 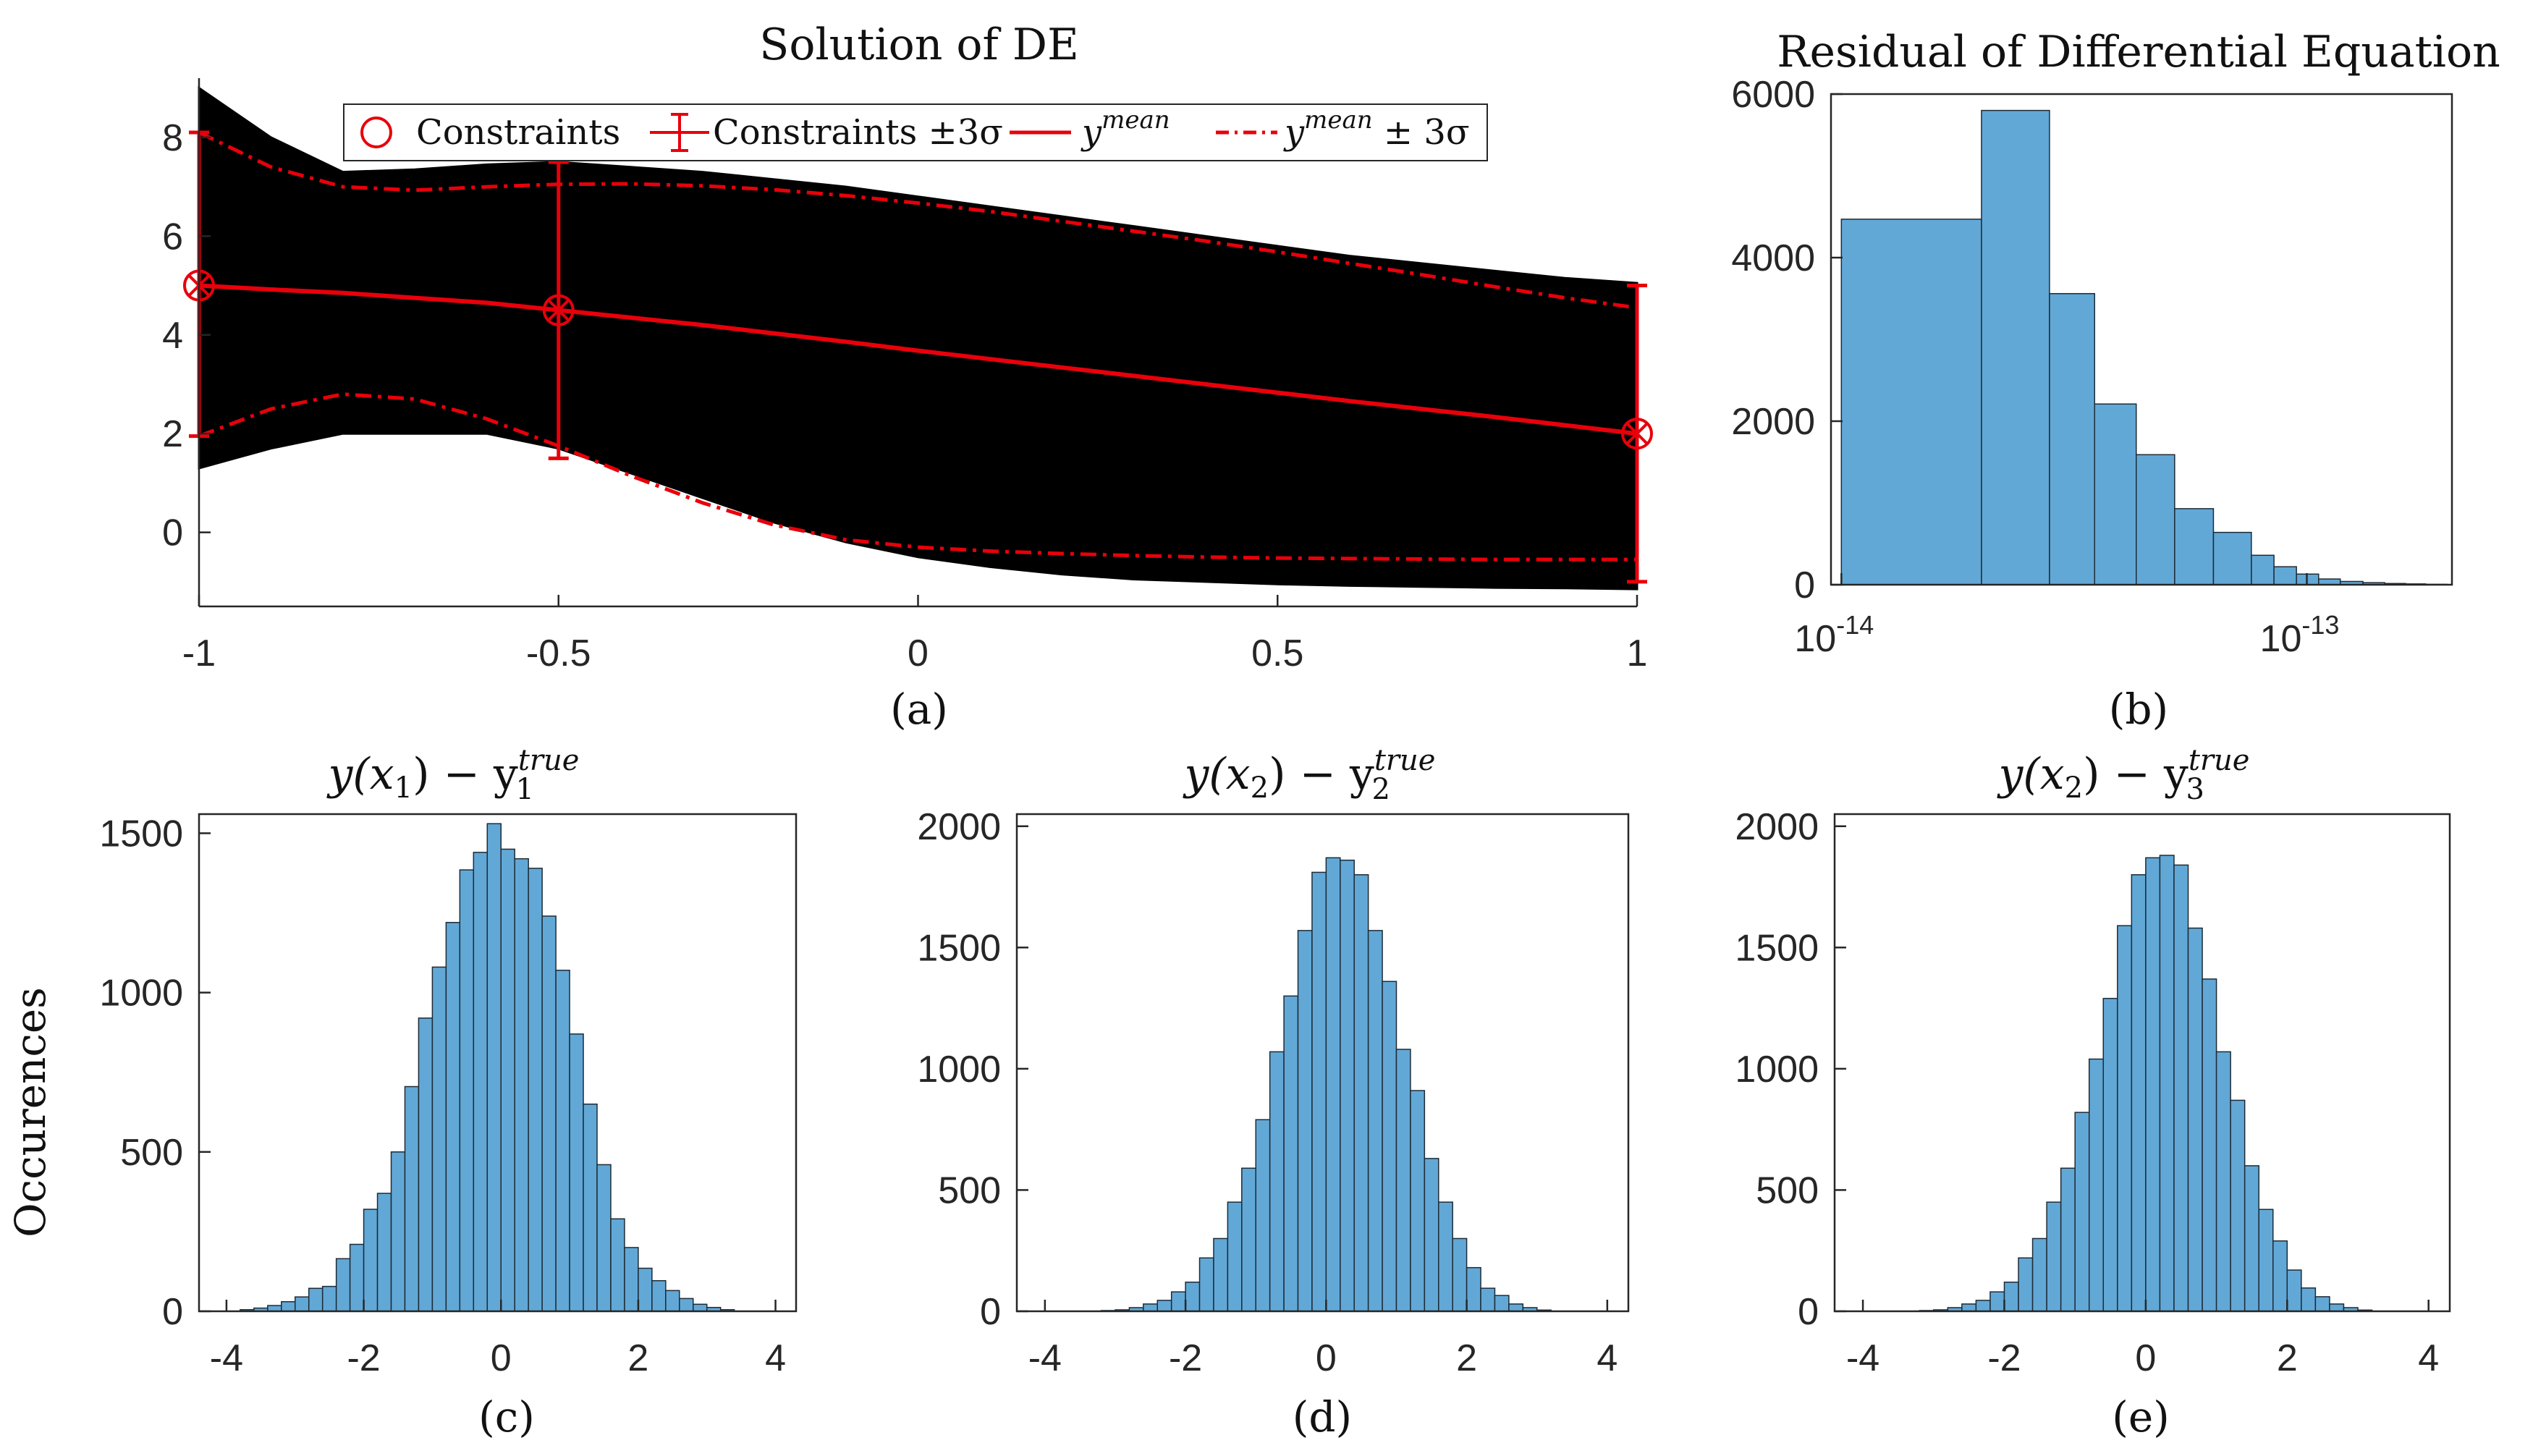 What do you see at coordinates (1834, 635) in the screenshot?
I see `x-tick-label: 10-14` at bounding box center [1834, 635].